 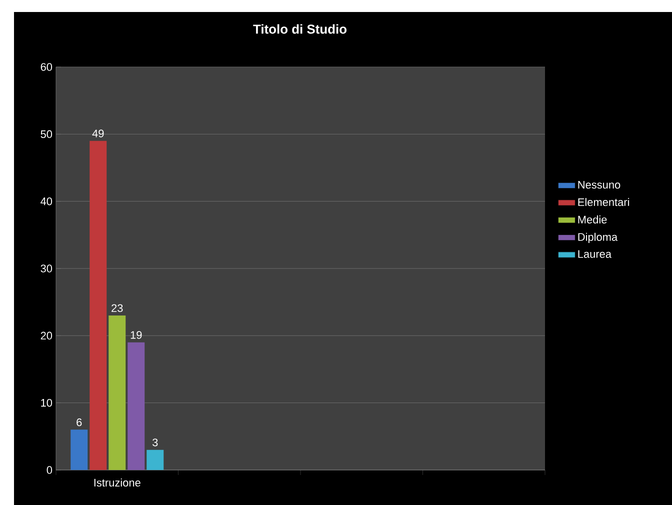 What do you see at coordinates (46, 268) in the screenshot?
I see `y-tick-label: 30` at bounding box center [46, 268].